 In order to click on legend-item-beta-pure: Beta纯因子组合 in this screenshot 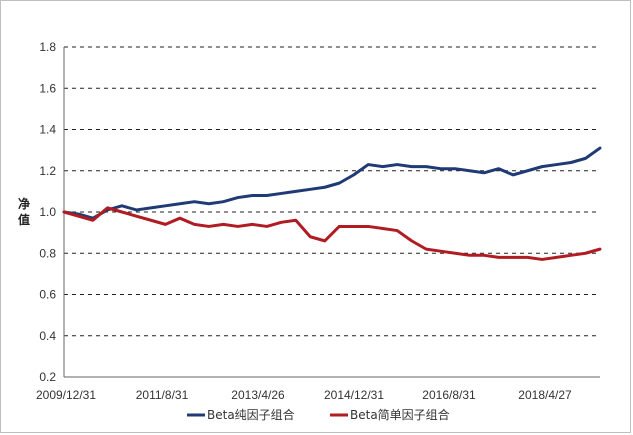, I will do `click(241, 414)`.